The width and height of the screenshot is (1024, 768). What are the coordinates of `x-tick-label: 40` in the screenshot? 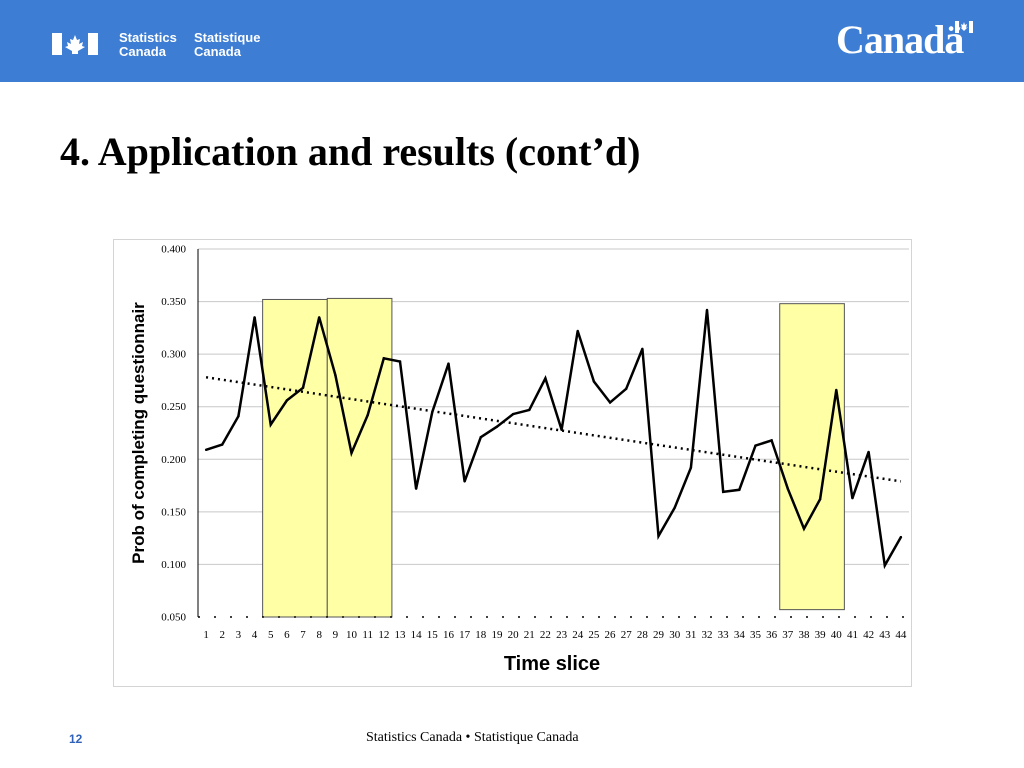 It's located at (837, 635).